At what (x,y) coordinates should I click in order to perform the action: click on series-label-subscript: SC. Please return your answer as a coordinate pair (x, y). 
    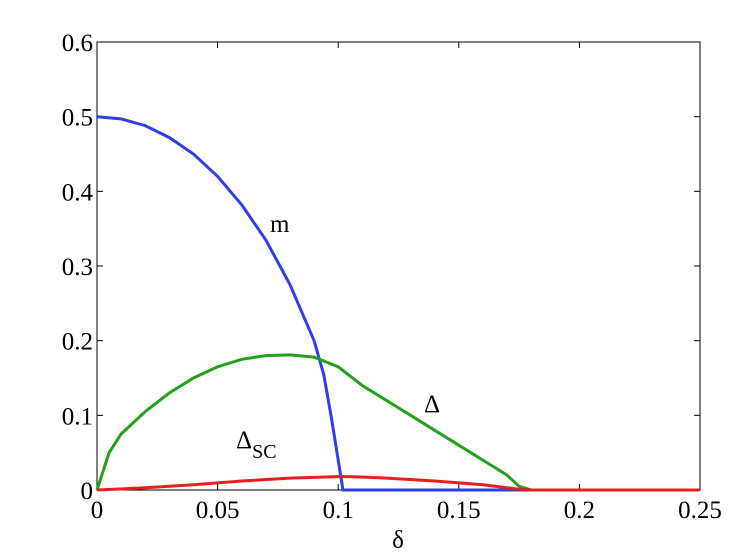
    Looking at the image, I should click on (264, 452).